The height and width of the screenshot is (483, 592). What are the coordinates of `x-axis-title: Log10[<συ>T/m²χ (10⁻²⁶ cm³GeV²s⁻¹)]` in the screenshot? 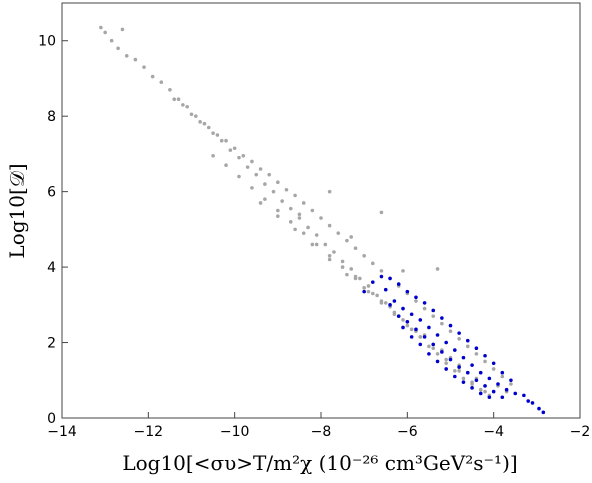 It's located at (319, 463).